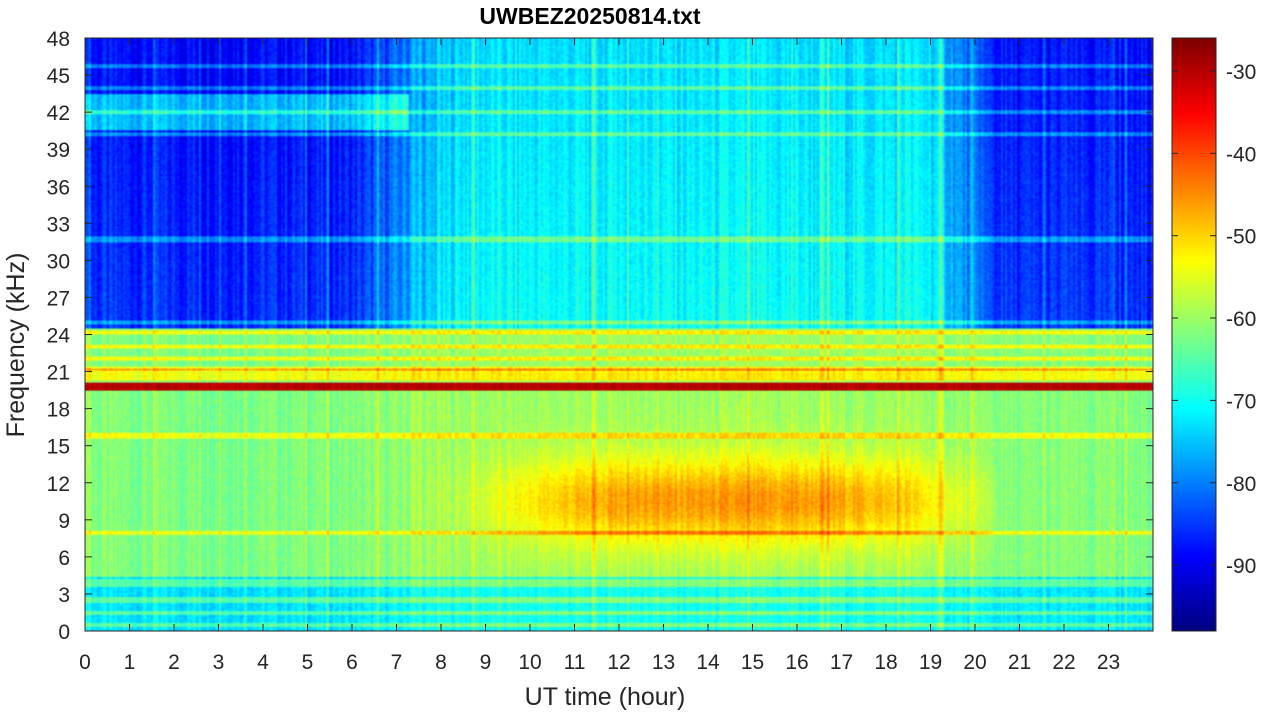 This screenshot has height=715, width=1264. What do you see at coordinates (930, 662) in the screenshot?
I see `x-tick-label: 19` at bounding box center [930, 662].